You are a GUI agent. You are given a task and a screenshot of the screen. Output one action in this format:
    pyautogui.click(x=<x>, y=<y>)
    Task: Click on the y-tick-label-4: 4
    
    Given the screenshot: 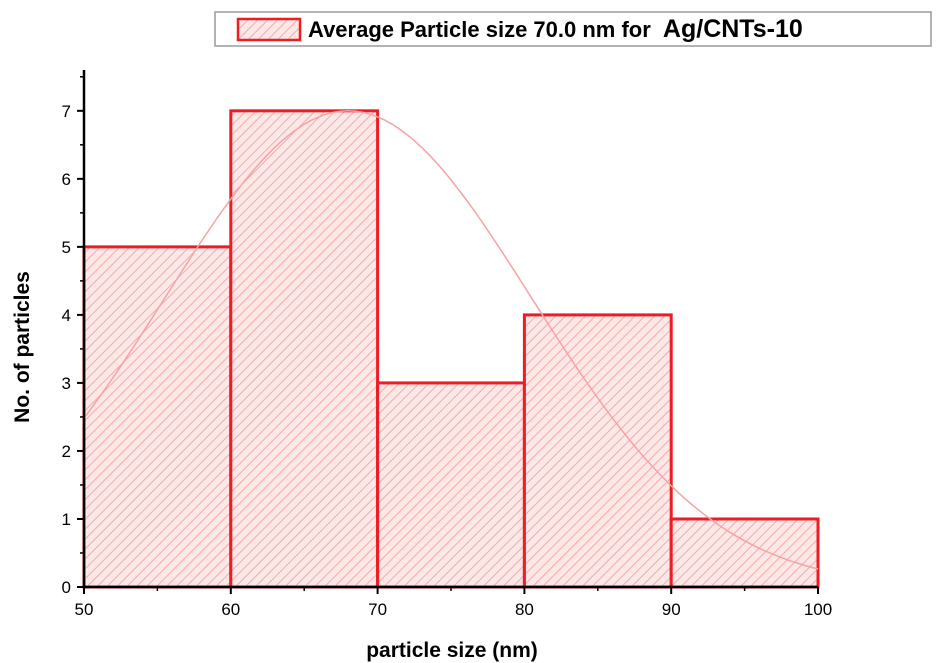 What is the action you would take?
    pyautogui.click(x=66, y=315)
    